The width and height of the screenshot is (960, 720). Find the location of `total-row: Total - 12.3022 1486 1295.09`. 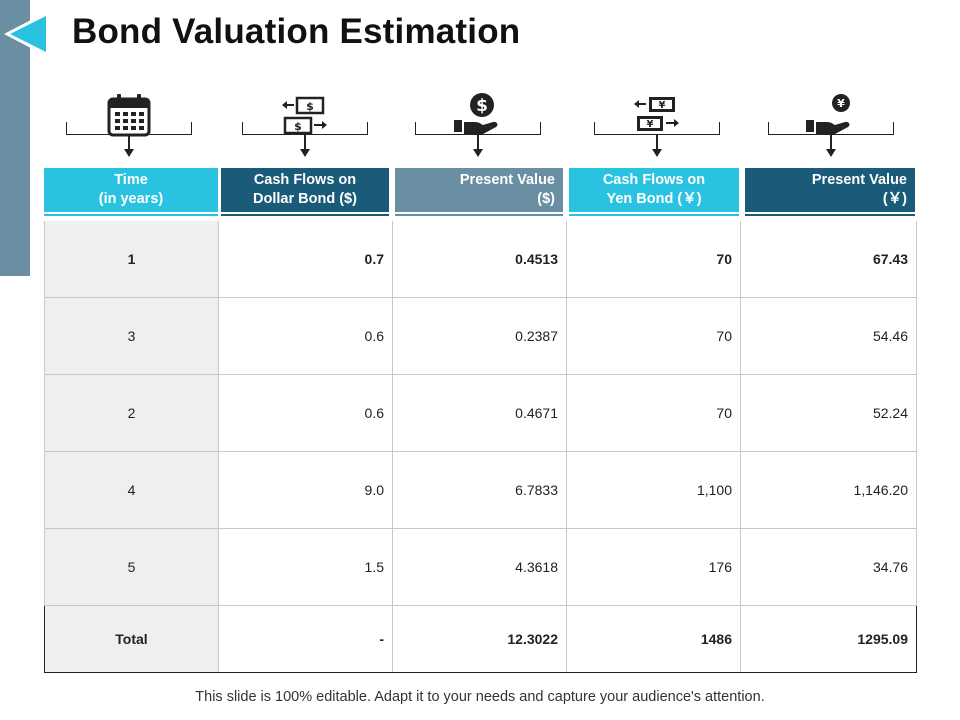

total-row: Total - 12.3022 1486 1295.09 is located at coordinates (480, 639).